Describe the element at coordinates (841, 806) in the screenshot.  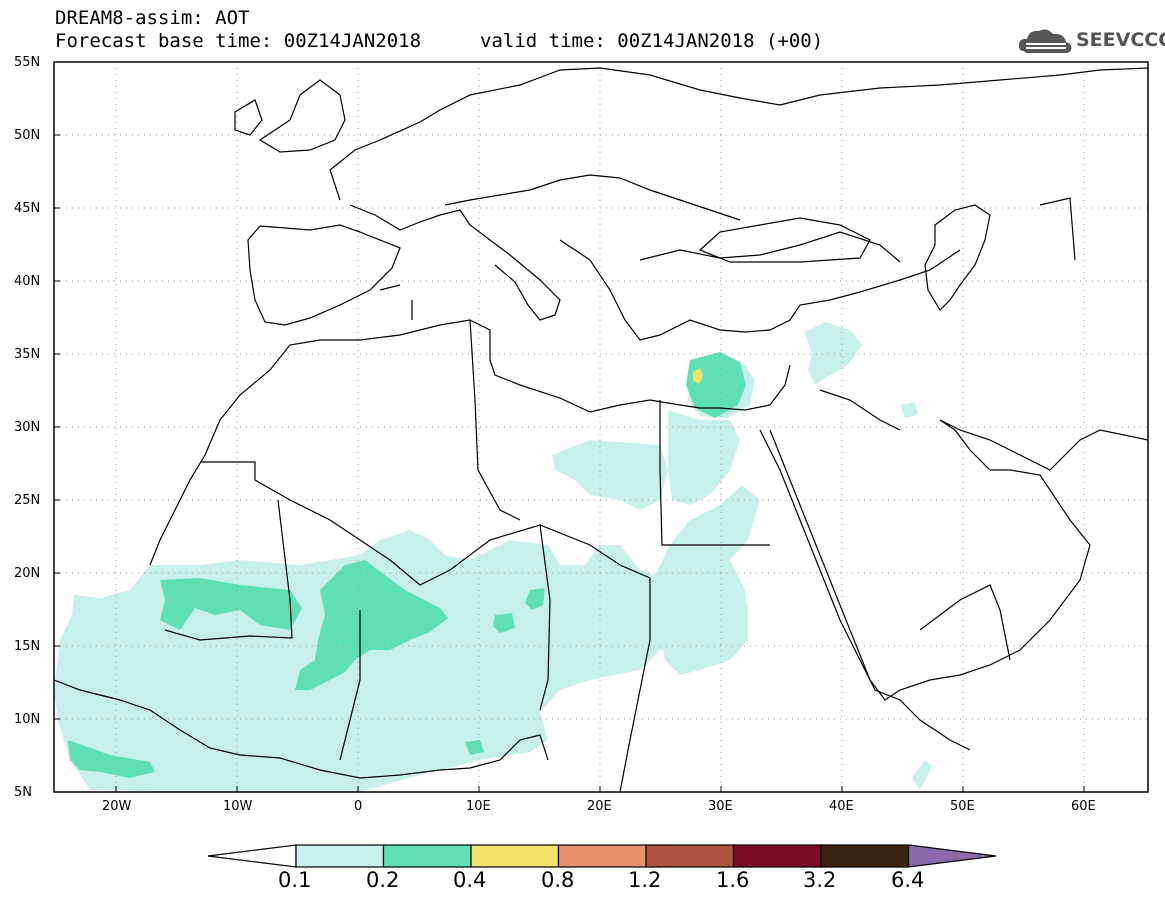
I see `lon-label: 40E` at that location.